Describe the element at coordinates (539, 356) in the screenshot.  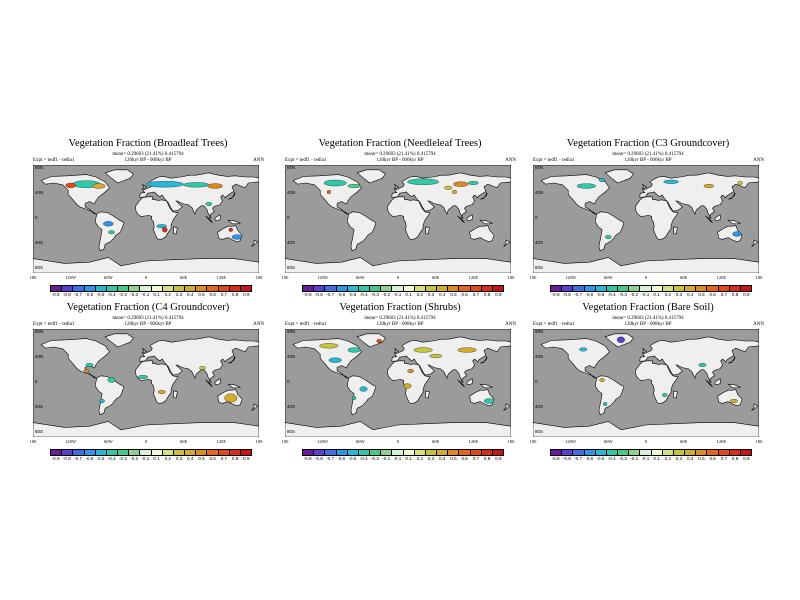
I see `y-tick-label: 40N` at that location.